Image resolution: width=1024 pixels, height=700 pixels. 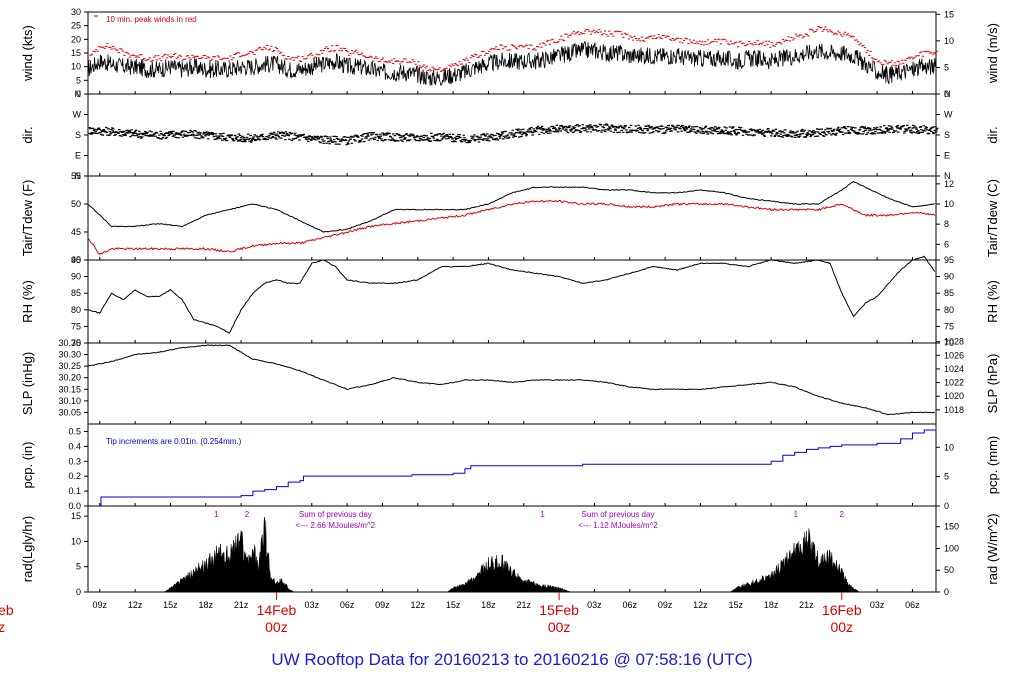 I want to click on wind-annotation: 10 min. peak winds in red, so click(x=151, y=19).